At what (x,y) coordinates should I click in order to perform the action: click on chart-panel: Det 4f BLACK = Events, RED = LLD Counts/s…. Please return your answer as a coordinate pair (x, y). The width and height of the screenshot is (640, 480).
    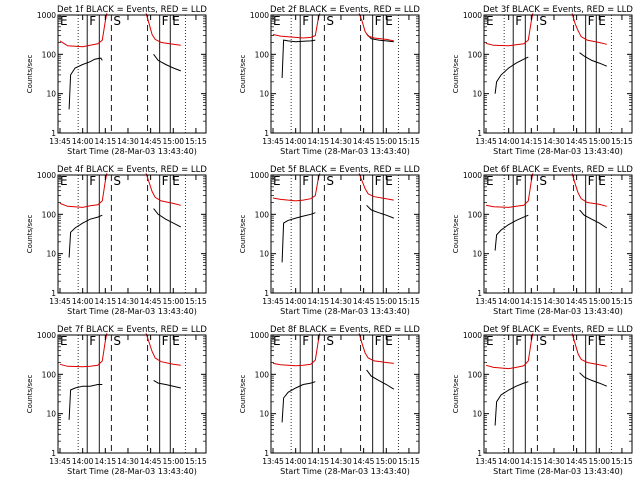
    Looking at the image, I should click on (116, 240).